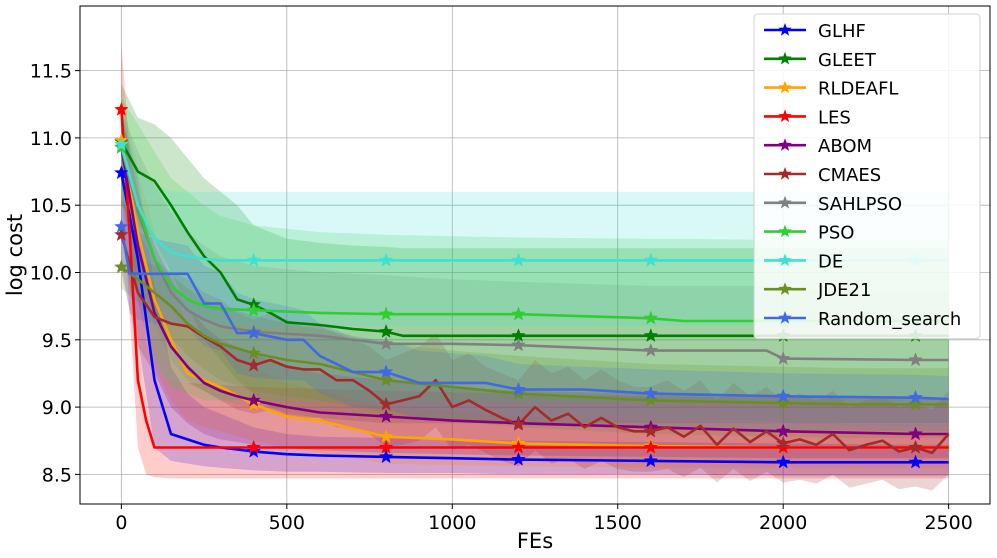 Image resolution: width=997 pixels, height=558 pixels. I want to click on legend-marker-jde21, so click(785, 288).